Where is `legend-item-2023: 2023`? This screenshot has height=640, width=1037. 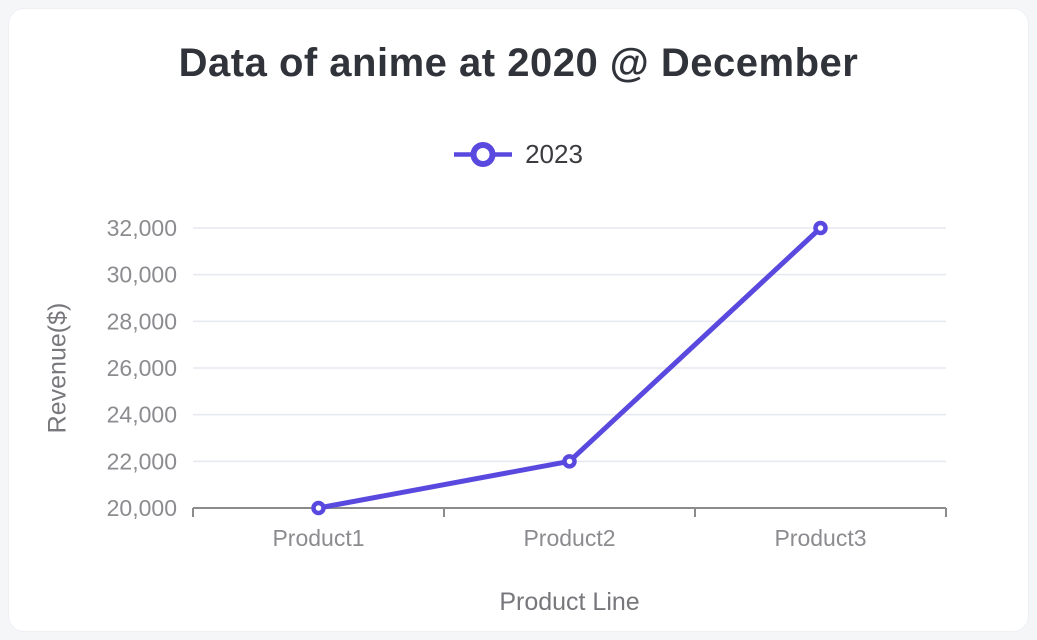
legend-item-2023: 2023 is located at coordinates (518, 154).